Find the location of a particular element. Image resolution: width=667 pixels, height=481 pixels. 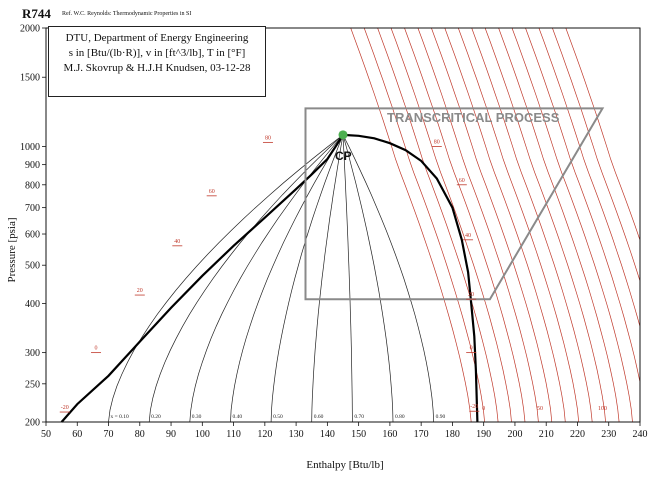

x-tick-label: 220 is located at coordinates (577, 434).